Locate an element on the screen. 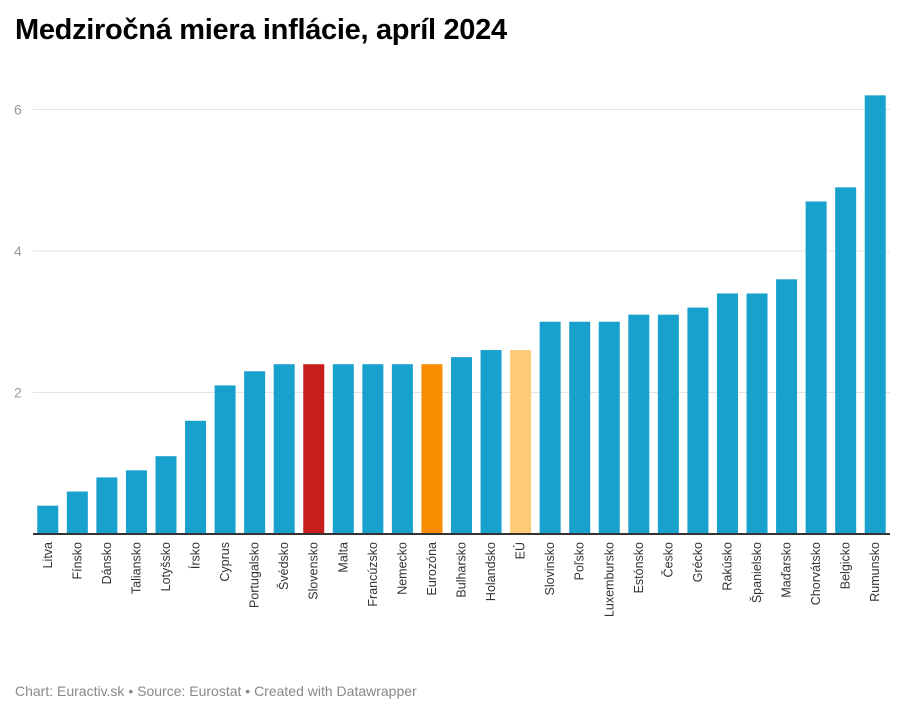  x-tick-label: Taliansko is located at coordinates (136, 568).